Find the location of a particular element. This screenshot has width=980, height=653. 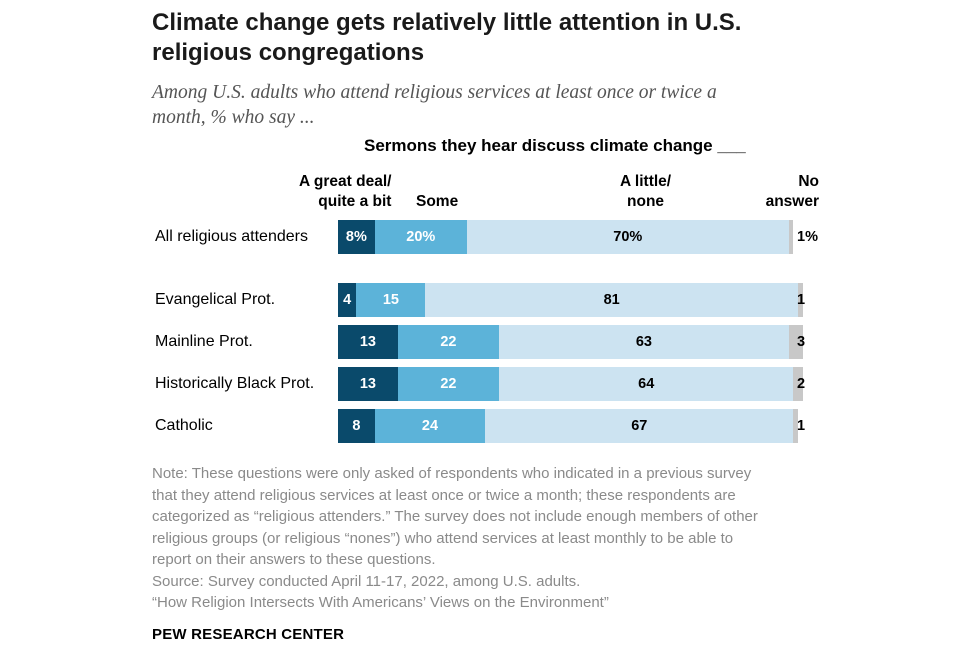

bar-segment-great-deal: 4 is located at coordinates (347, 300).